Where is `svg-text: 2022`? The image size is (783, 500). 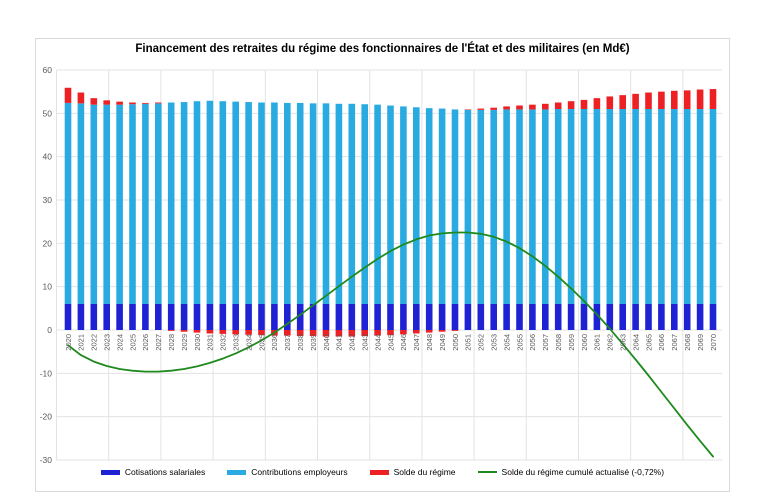
svg-text: 2022 is located at coordinates (94, 342).